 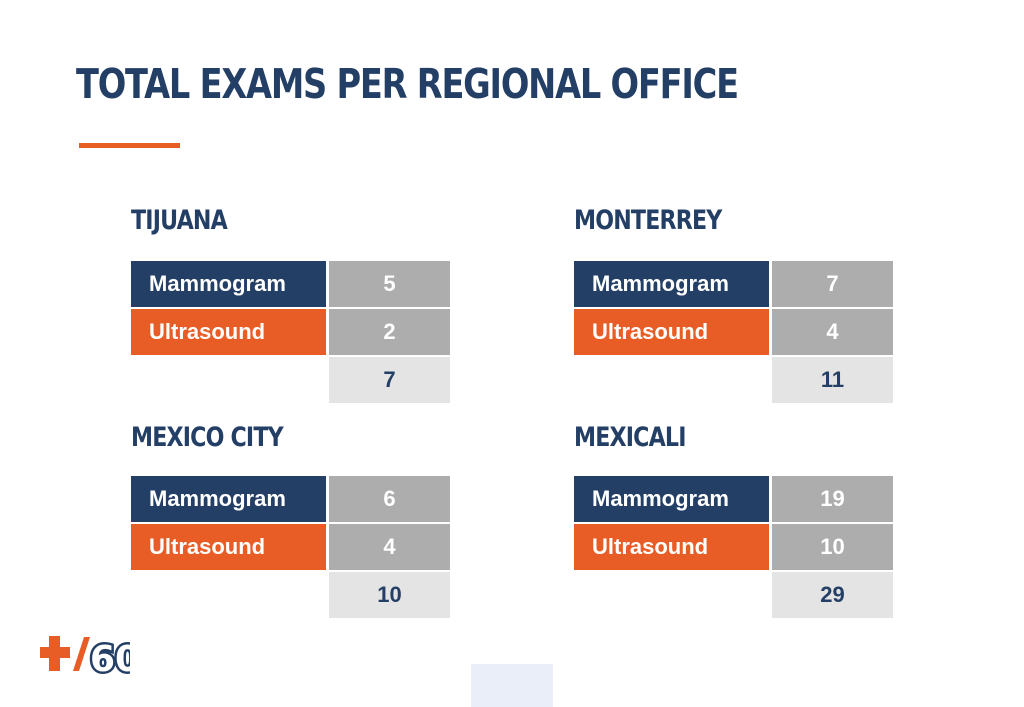 I want to click on total-count: 11, so click(x=832, y=380).